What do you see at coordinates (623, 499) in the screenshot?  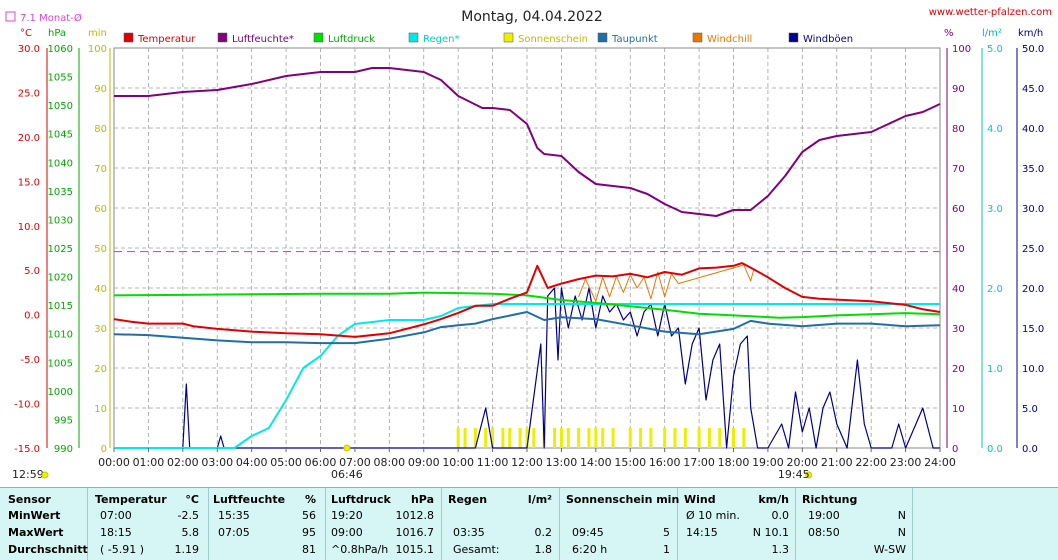 I see `table-header-sun: Sonnenschein min` at bounding box center [623, 499].